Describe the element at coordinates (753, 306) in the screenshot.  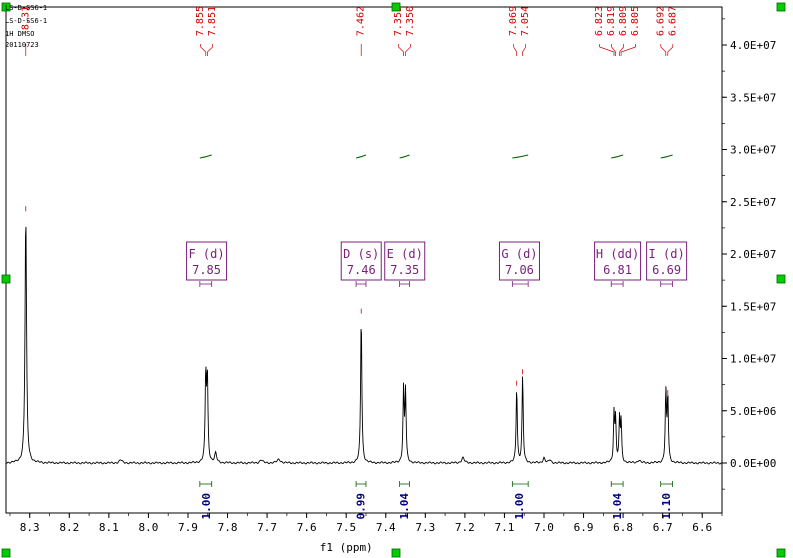
I see `y-tick-label: 1.5E+07` at that location.